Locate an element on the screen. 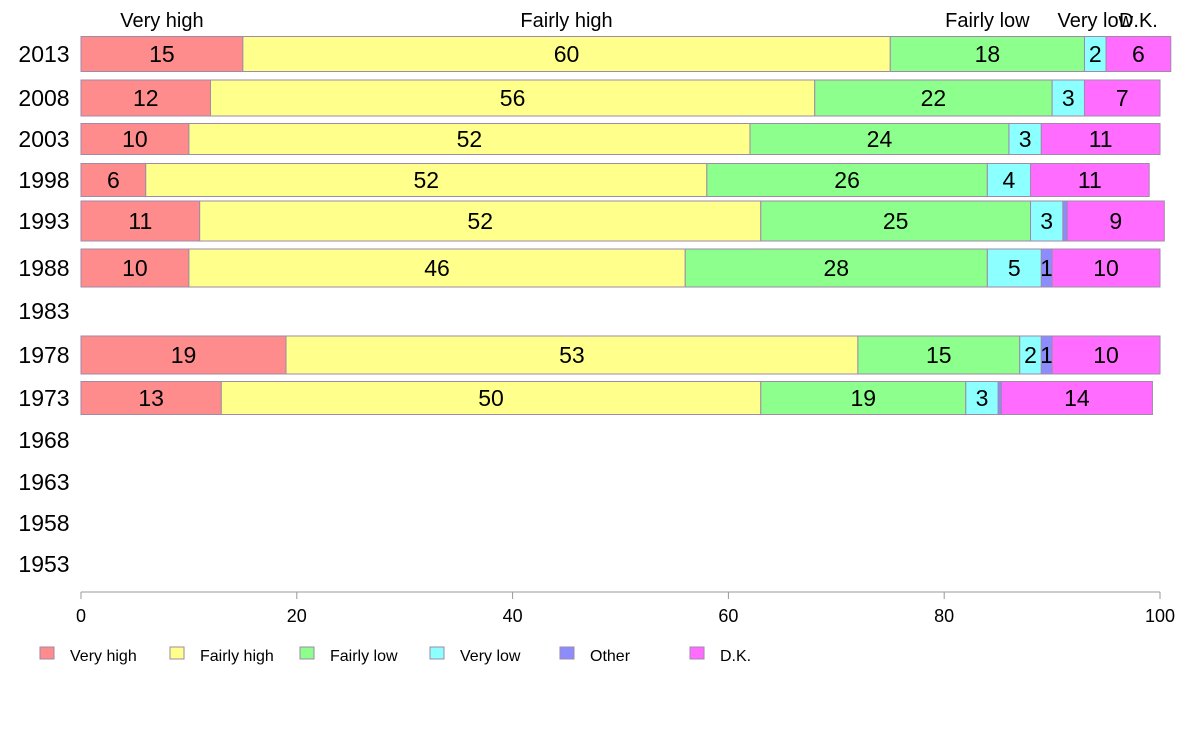 This screenshot has width=1188, height=736. data-label: 12 is located at coordinates (146, 98).